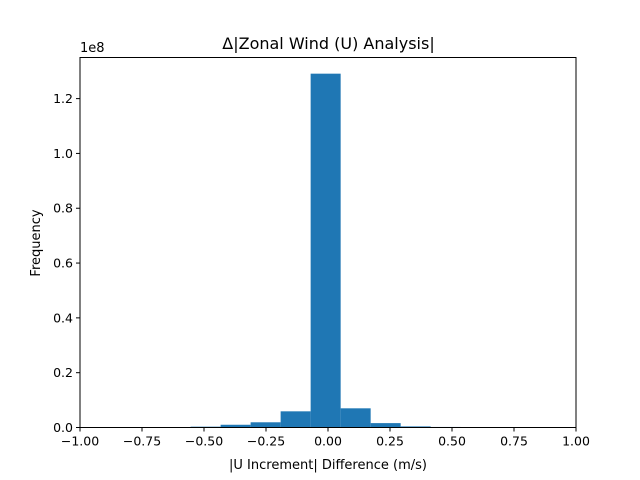 The height and width of the screenshot is (480, 640). Describe the element at coordinates (36, 242) in the screenshot. I see `y-axis-label: Frequency` at that location.